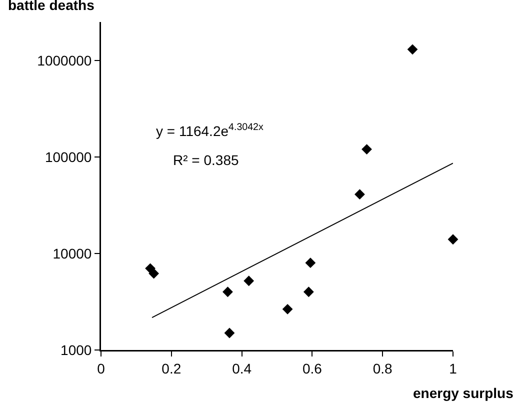 Image resolution: width=514 pixels, height=408 pixels. I want to click on y-tick-label: 1000, so click(76, 350).